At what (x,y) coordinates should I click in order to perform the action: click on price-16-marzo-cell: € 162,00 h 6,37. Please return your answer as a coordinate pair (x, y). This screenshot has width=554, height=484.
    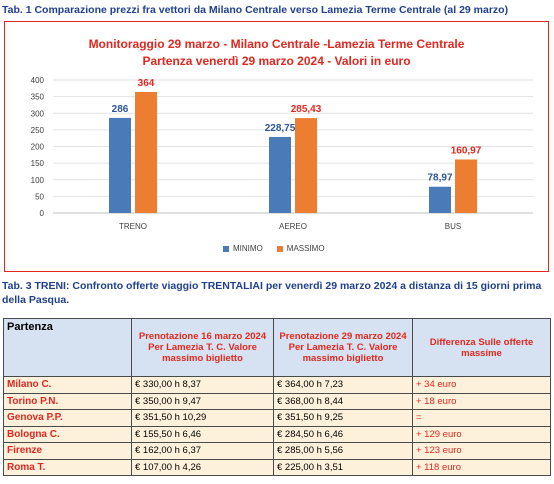
    Looking at the image, I should click on (202, 451).